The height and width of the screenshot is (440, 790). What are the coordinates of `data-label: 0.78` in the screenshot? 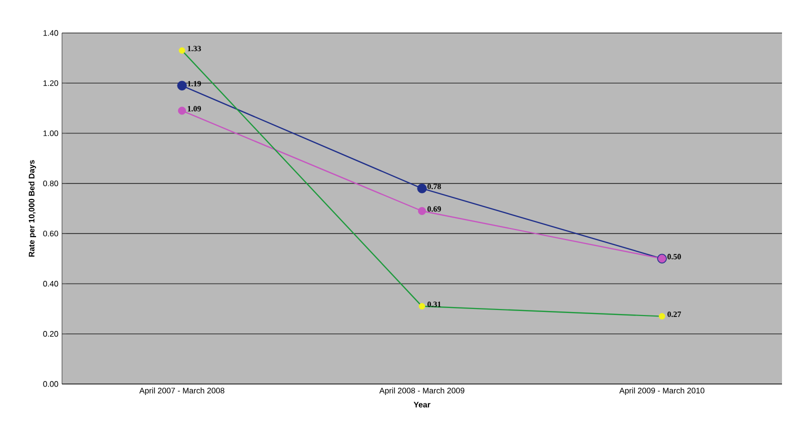 It's located at (434, 187).